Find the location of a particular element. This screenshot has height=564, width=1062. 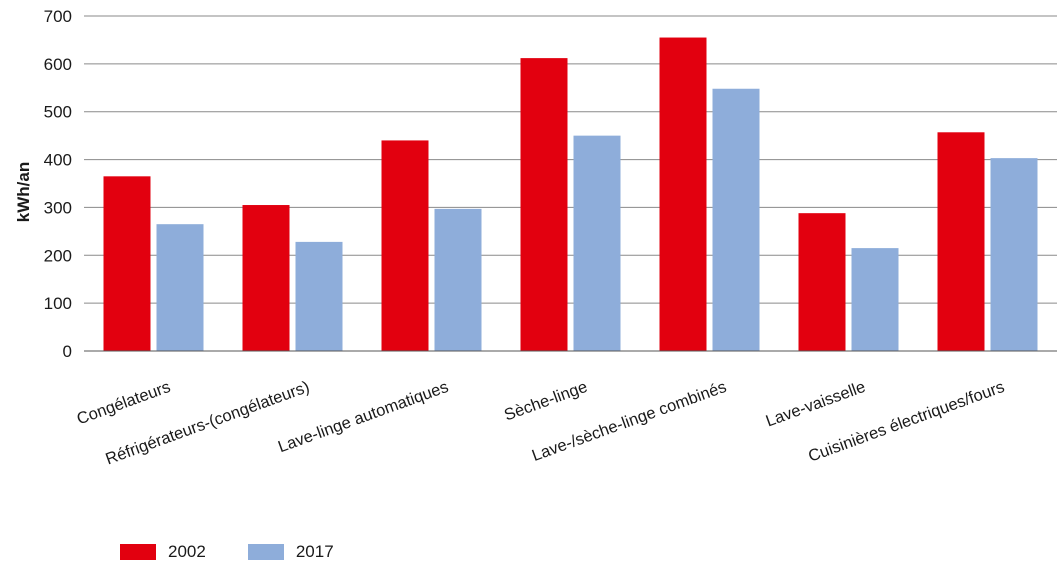

y-tick-label: 700 is located at coordinates (58, 16).